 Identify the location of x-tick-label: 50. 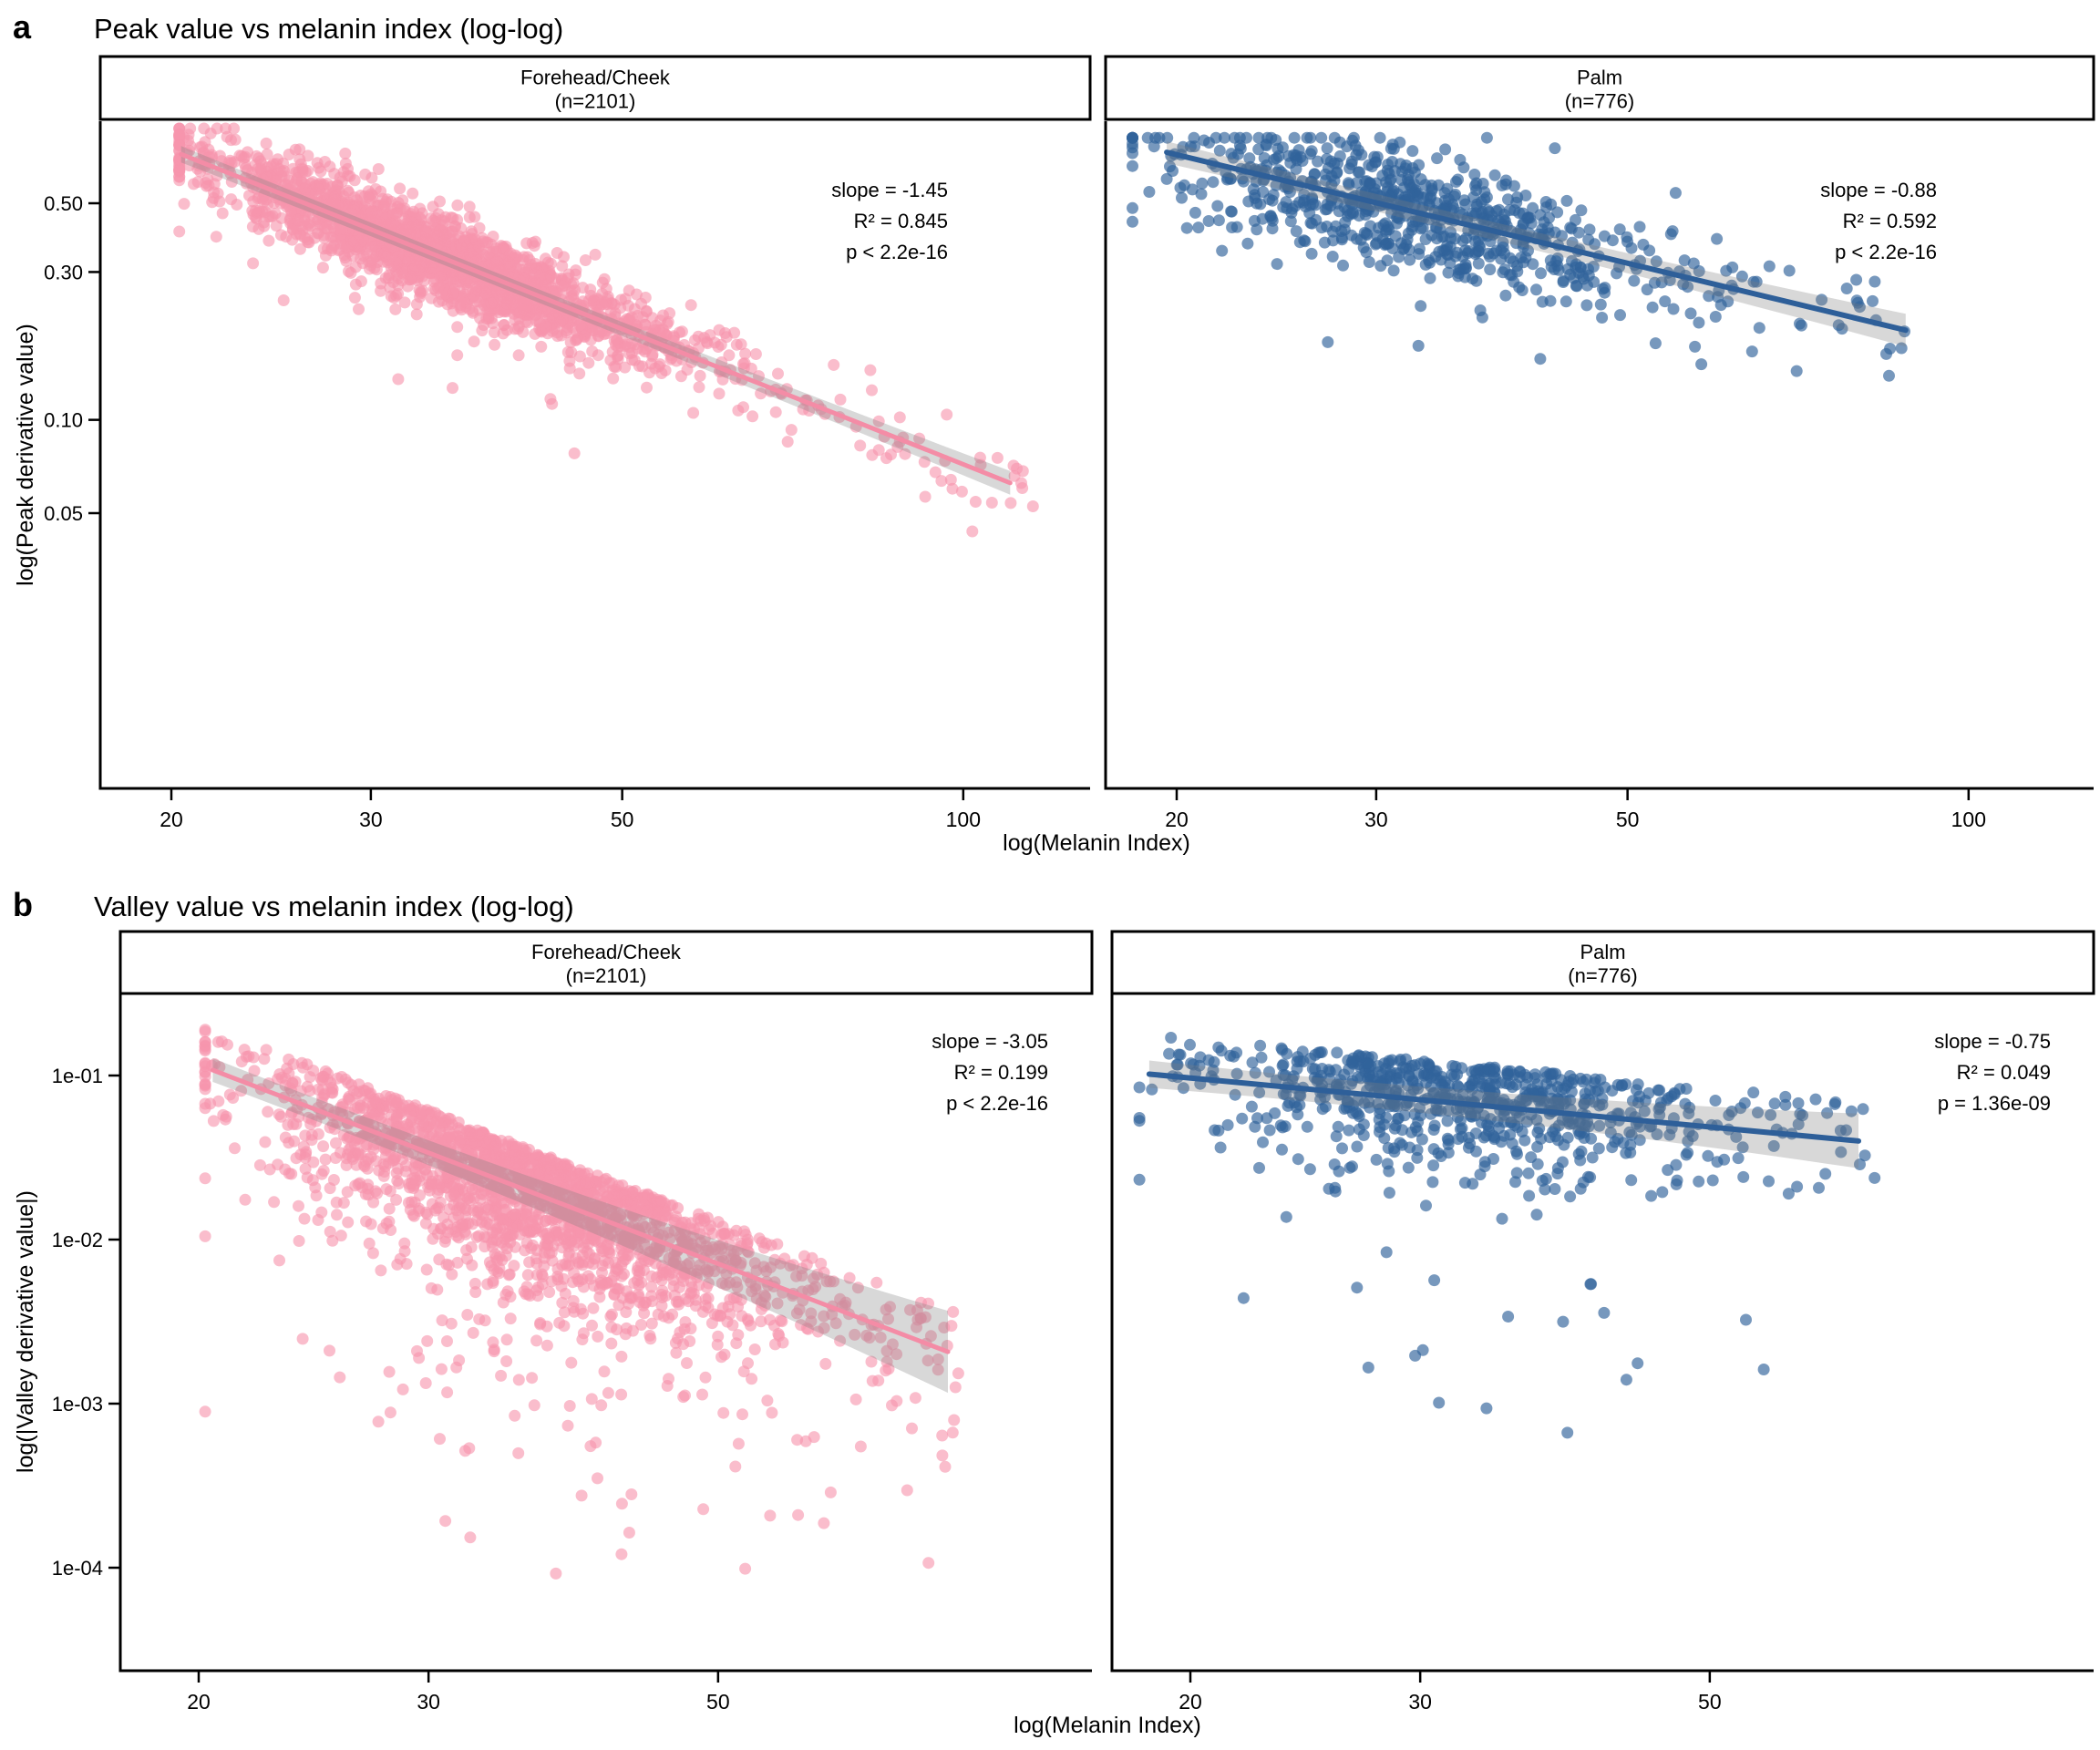
(623, 820).